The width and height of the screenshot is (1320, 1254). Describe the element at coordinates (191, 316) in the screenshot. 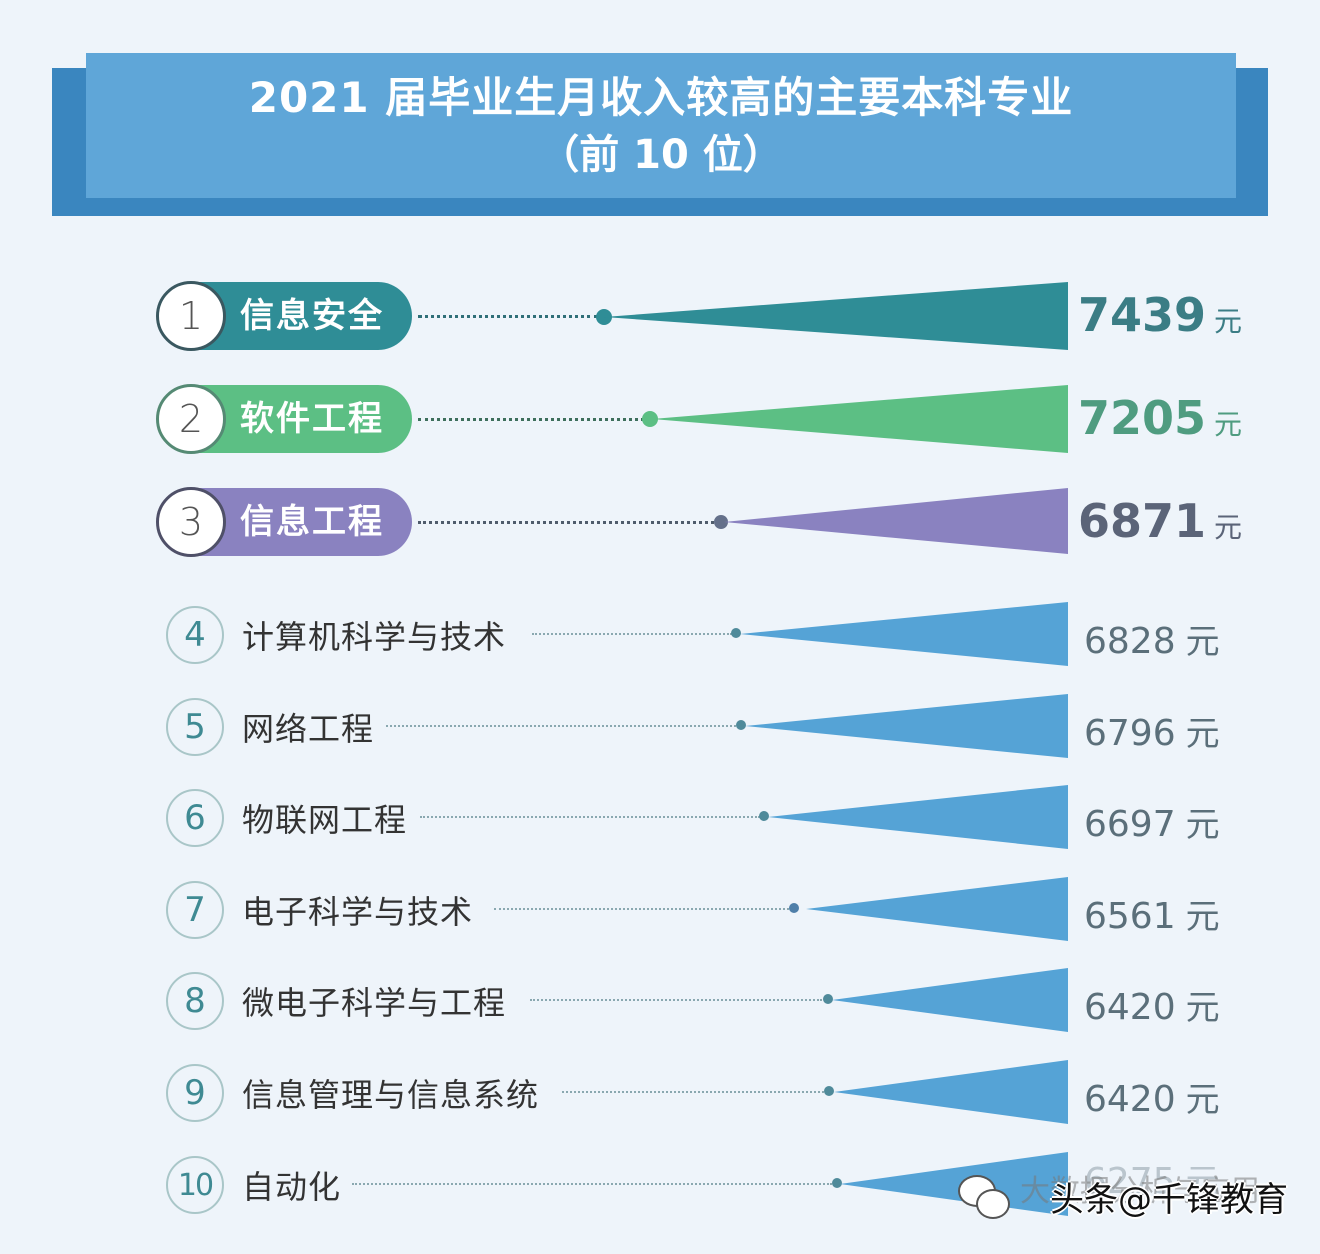

I see `rank-badge: 1` at that location.